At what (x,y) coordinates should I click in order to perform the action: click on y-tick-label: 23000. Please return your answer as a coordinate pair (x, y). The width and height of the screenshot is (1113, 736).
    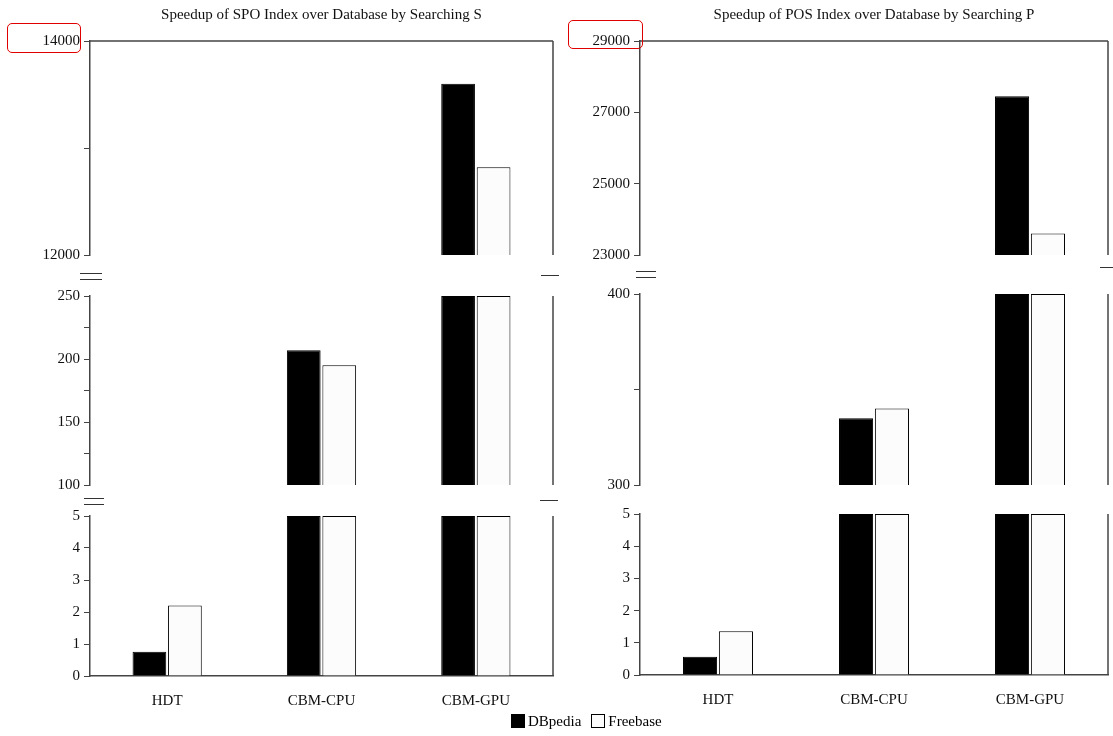
    Looking at the image, I should click on (611, 253).